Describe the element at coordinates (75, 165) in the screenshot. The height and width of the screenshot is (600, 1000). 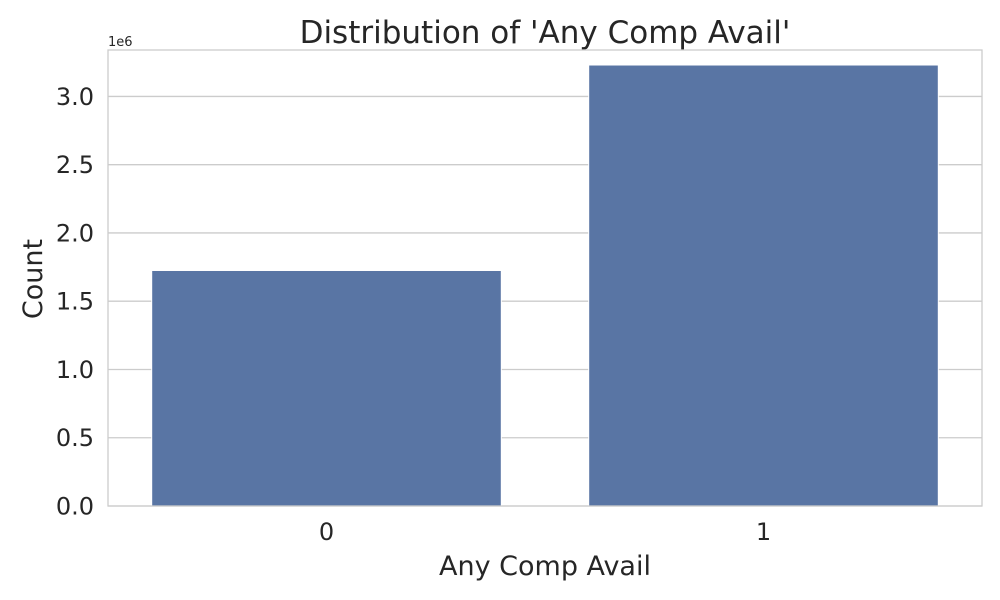
I see `y-tick-label: 2.5` at that location.